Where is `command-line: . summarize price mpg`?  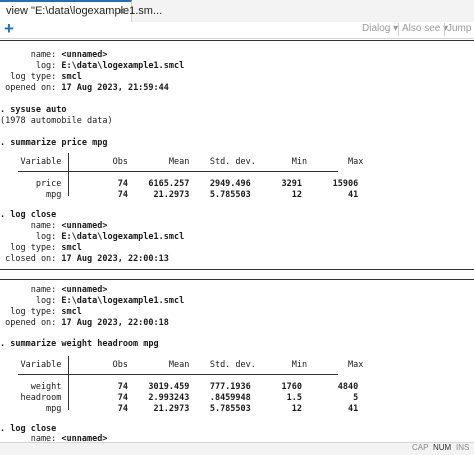 command-line: . summarize price mpg is located at coordinates (54, 143).